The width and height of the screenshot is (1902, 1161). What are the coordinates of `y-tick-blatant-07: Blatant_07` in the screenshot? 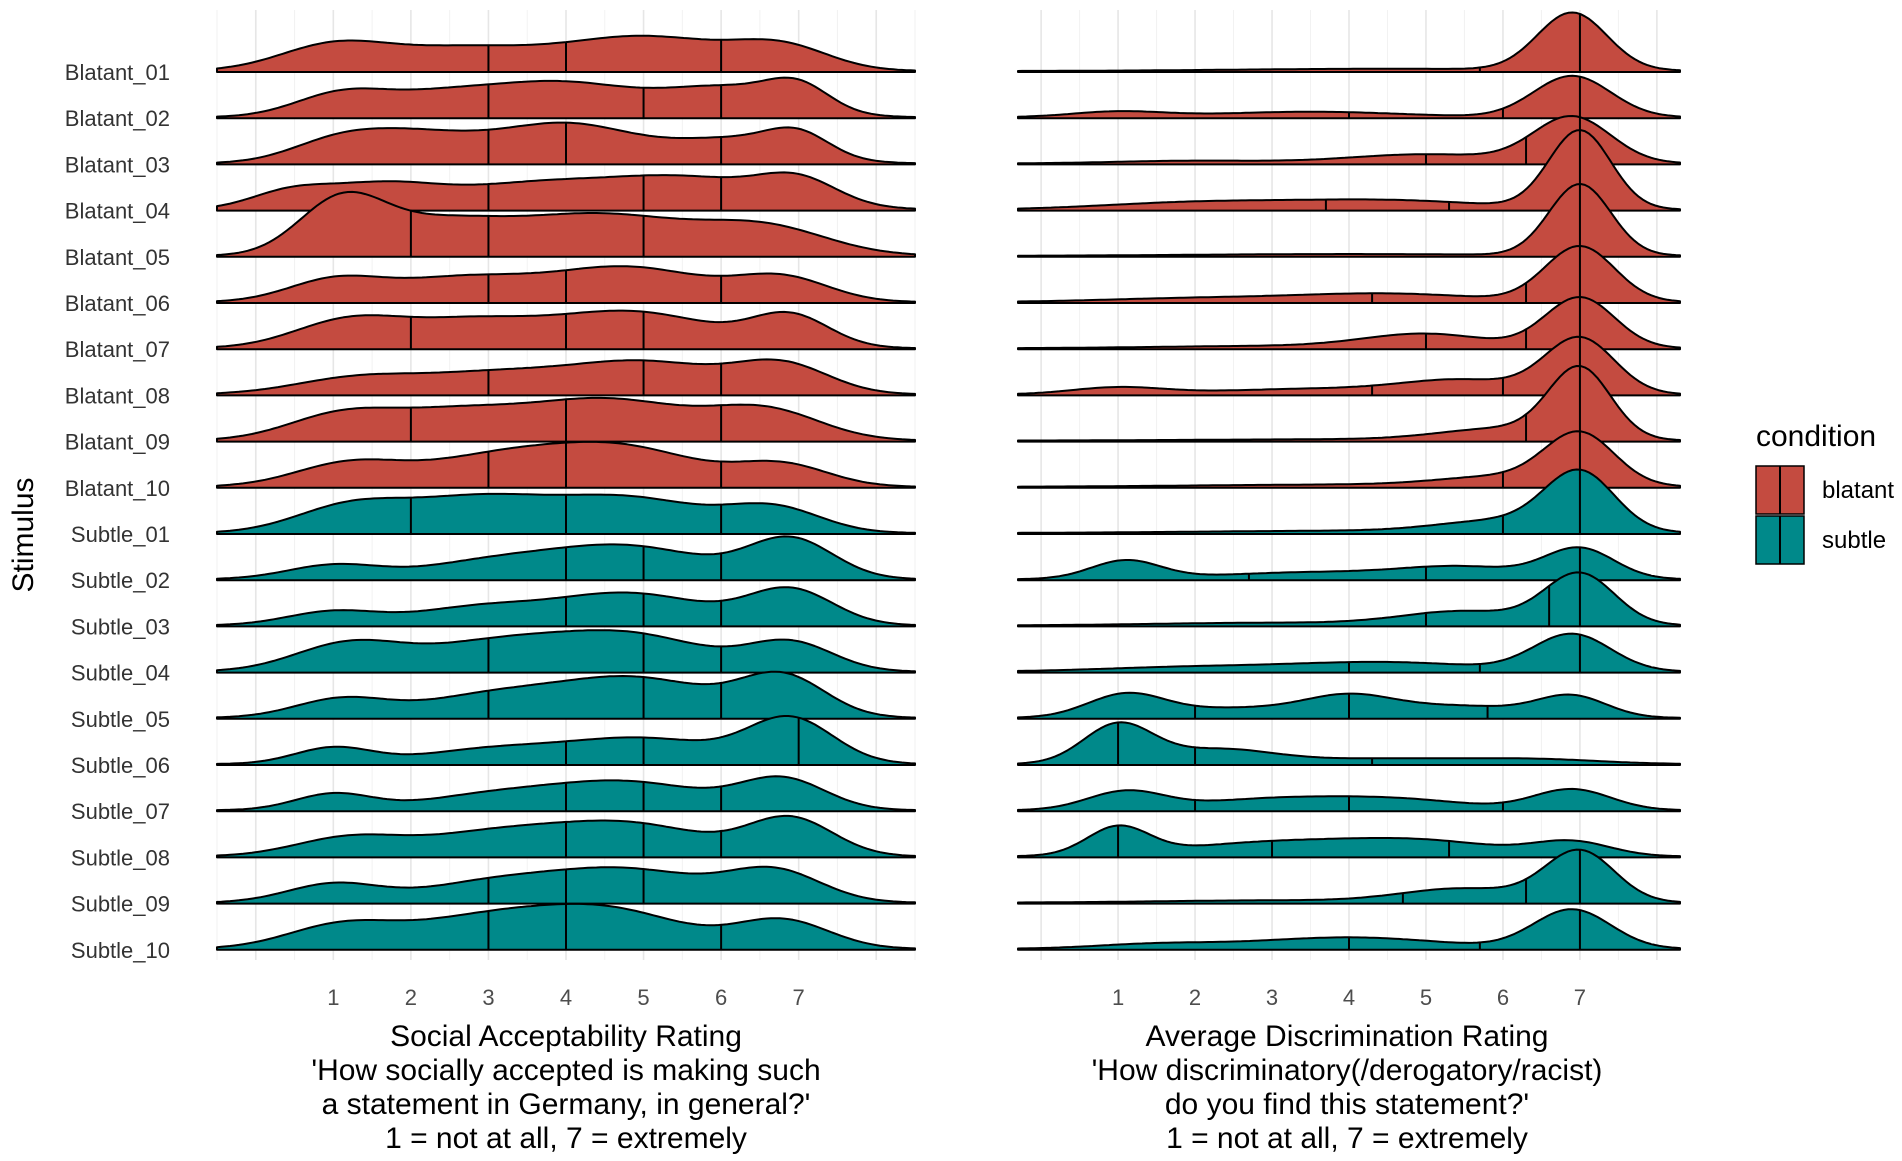 It's located at (117, 349).